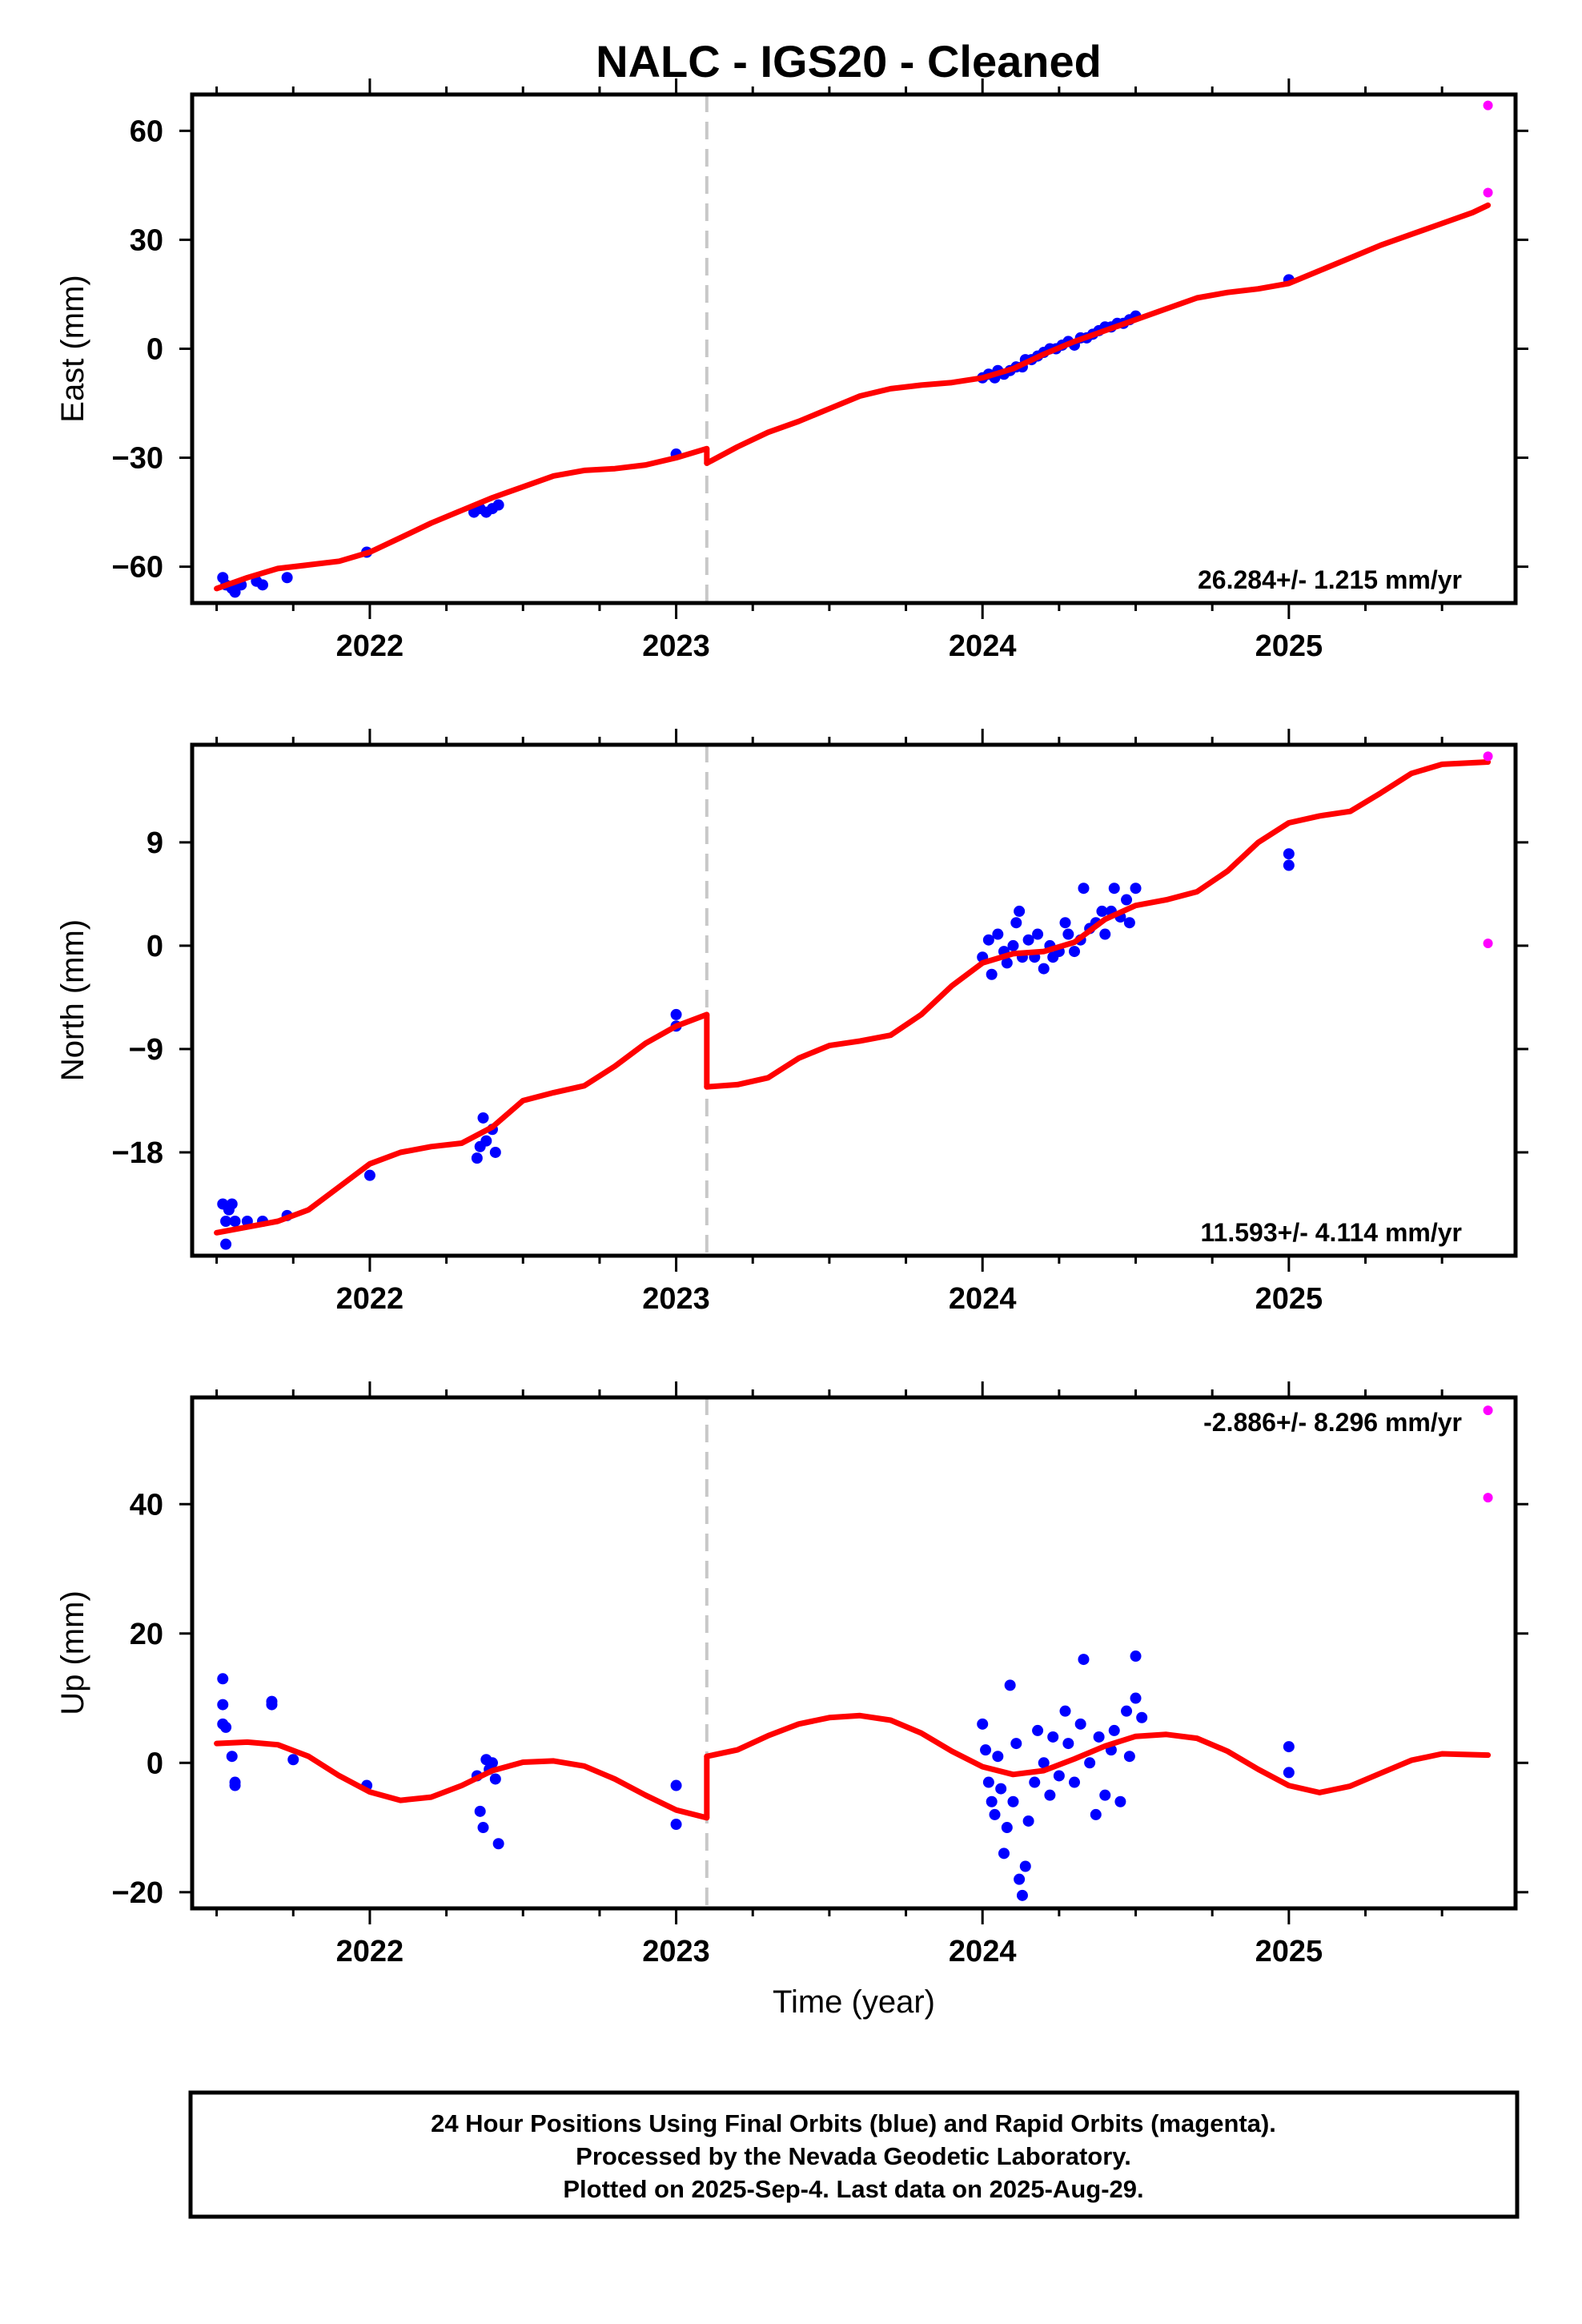 The image size is (1582, 2324). I want to click on north-x-tick-label: 2023, so click(676, 1299).